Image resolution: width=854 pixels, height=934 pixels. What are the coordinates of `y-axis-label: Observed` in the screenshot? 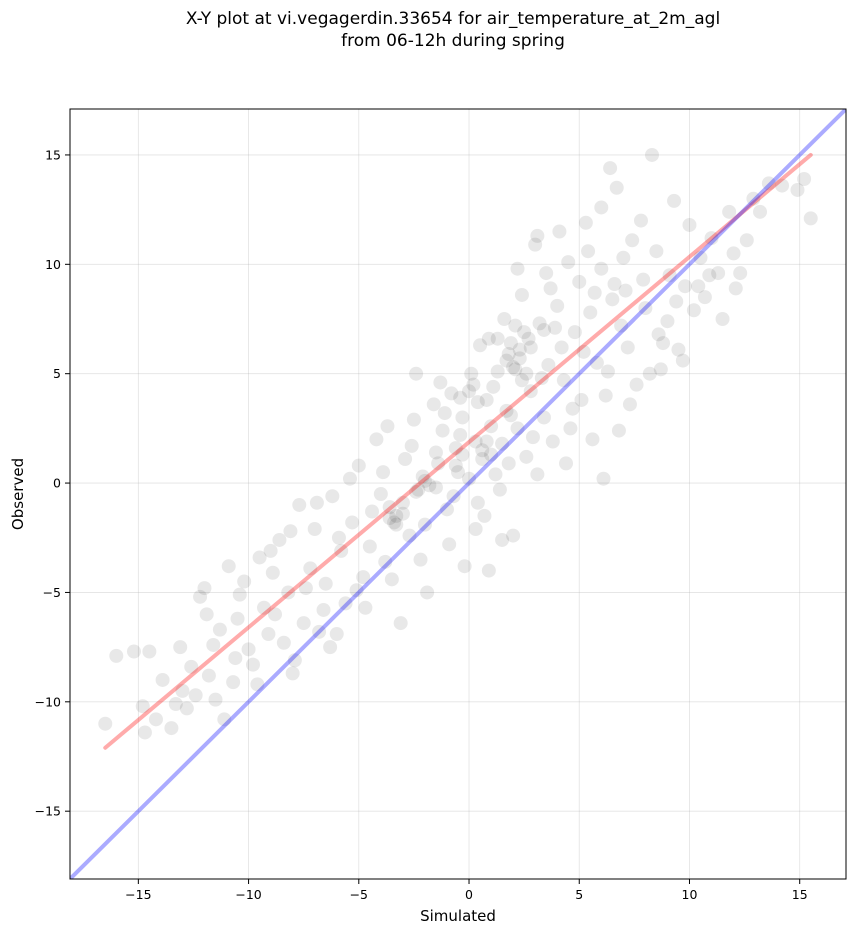 It's located at (18, 494).